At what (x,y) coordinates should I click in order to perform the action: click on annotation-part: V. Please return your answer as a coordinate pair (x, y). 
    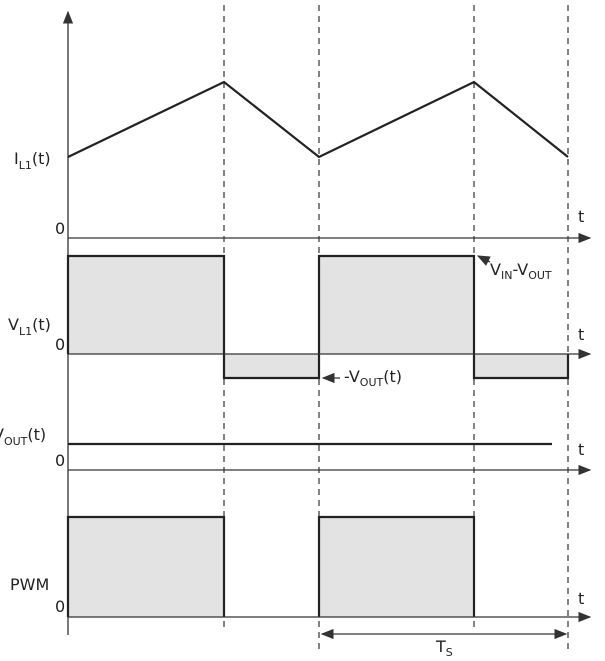
    Looking at the image, I should click on (495, 269).